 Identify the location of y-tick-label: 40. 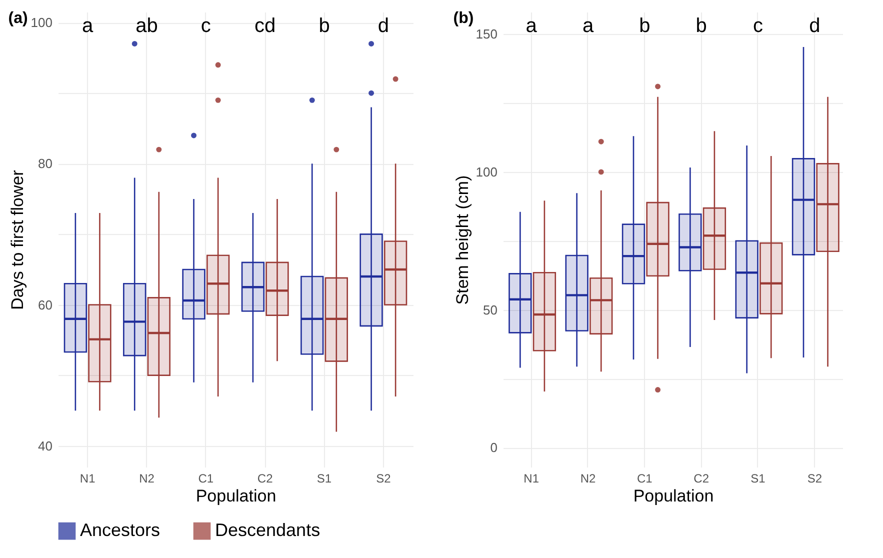
(45, 446).